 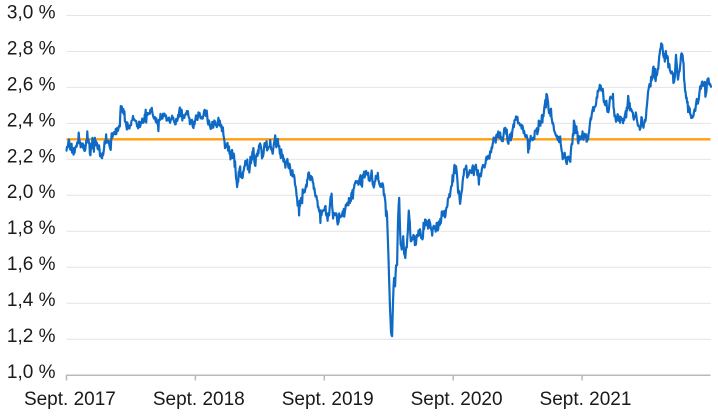 What do you see at coordinates (199, 399) in the screenshot?
I see `svg-text: Sept. 2018` at bounding box center [199, 399].